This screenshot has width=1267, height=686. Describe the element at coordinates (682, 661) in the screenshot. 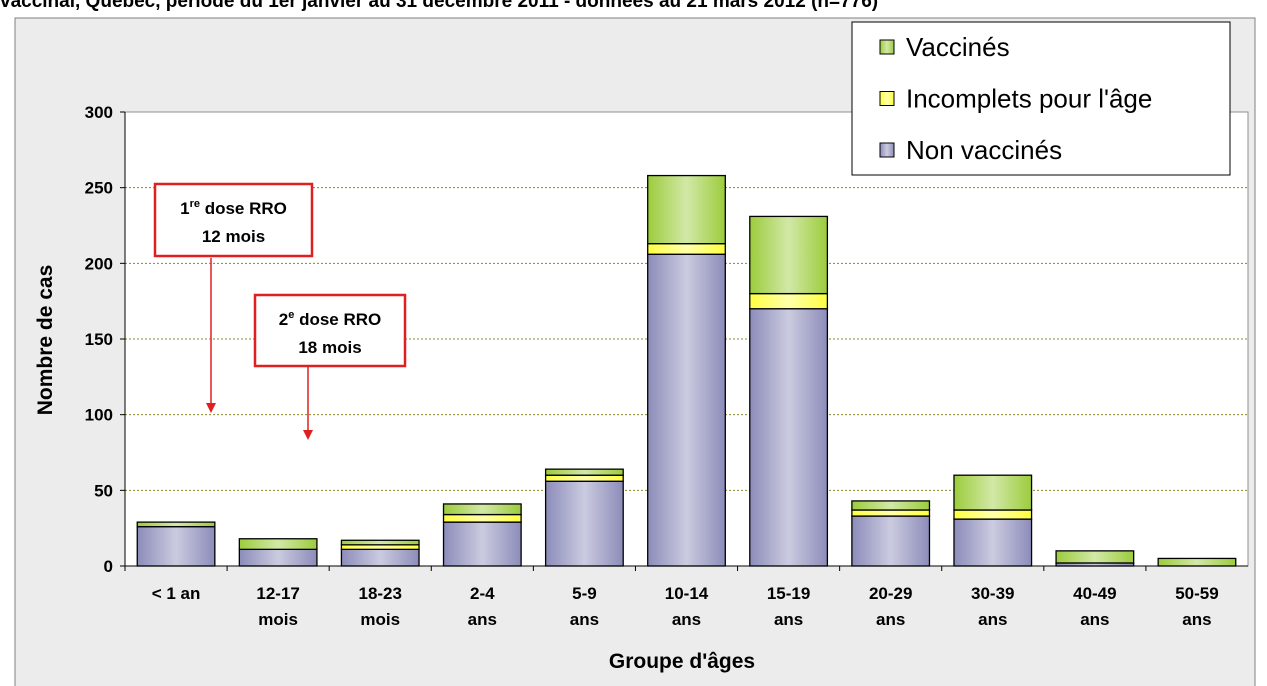

I see `x-axis-label: Groupe d'âges` at that location.